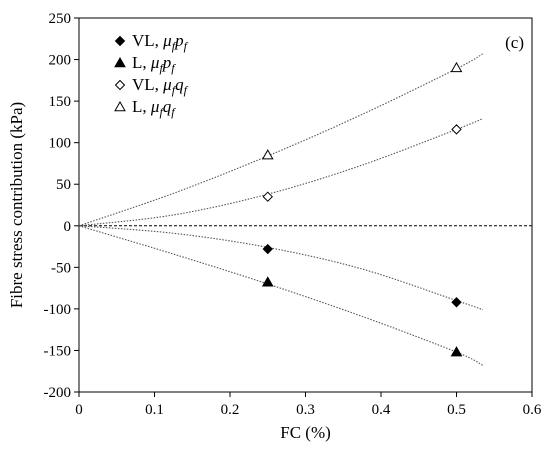  What do you see at coordinates (16, 205) in the screenshot?
I see `y-axis-label: Fibre stress contribution (kPa)` at bounding box center [16, 205].